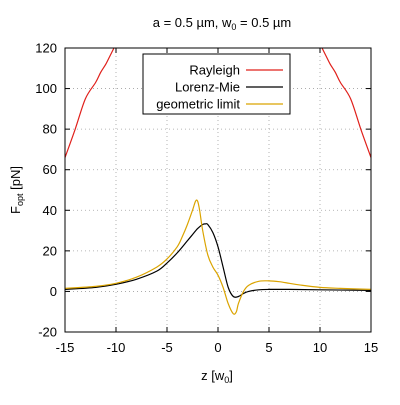 The image size is (400, 405). What do you see at coordinates (16, 190) in the screenshot?
I see `y-axis-label: Fopt [pN]` at bounding box center [16, 190].